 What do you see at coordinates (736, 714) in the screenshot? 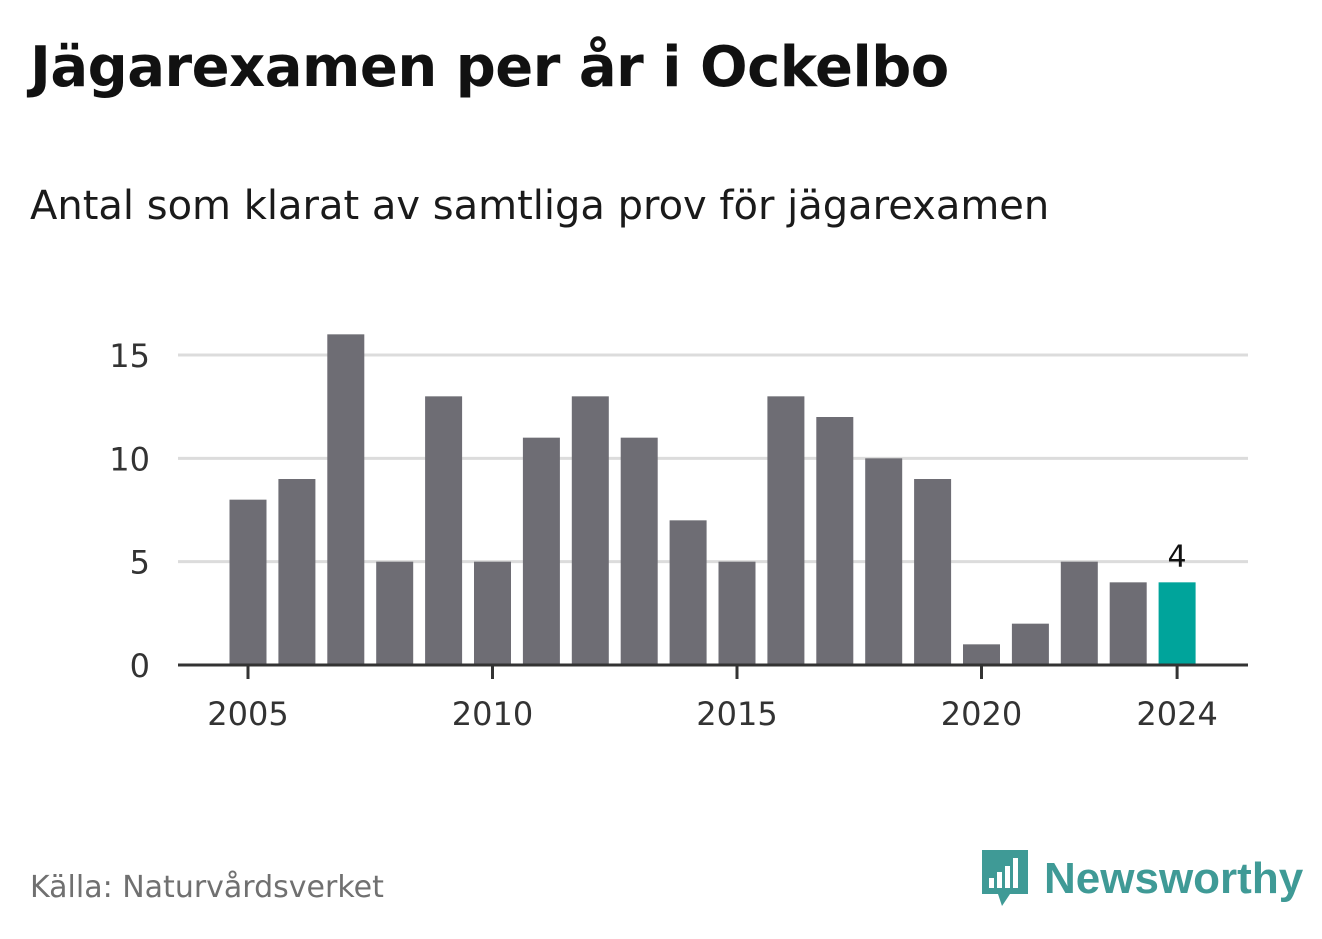
I see `x-tick-label: 2015` at bounding box center [736, 714].